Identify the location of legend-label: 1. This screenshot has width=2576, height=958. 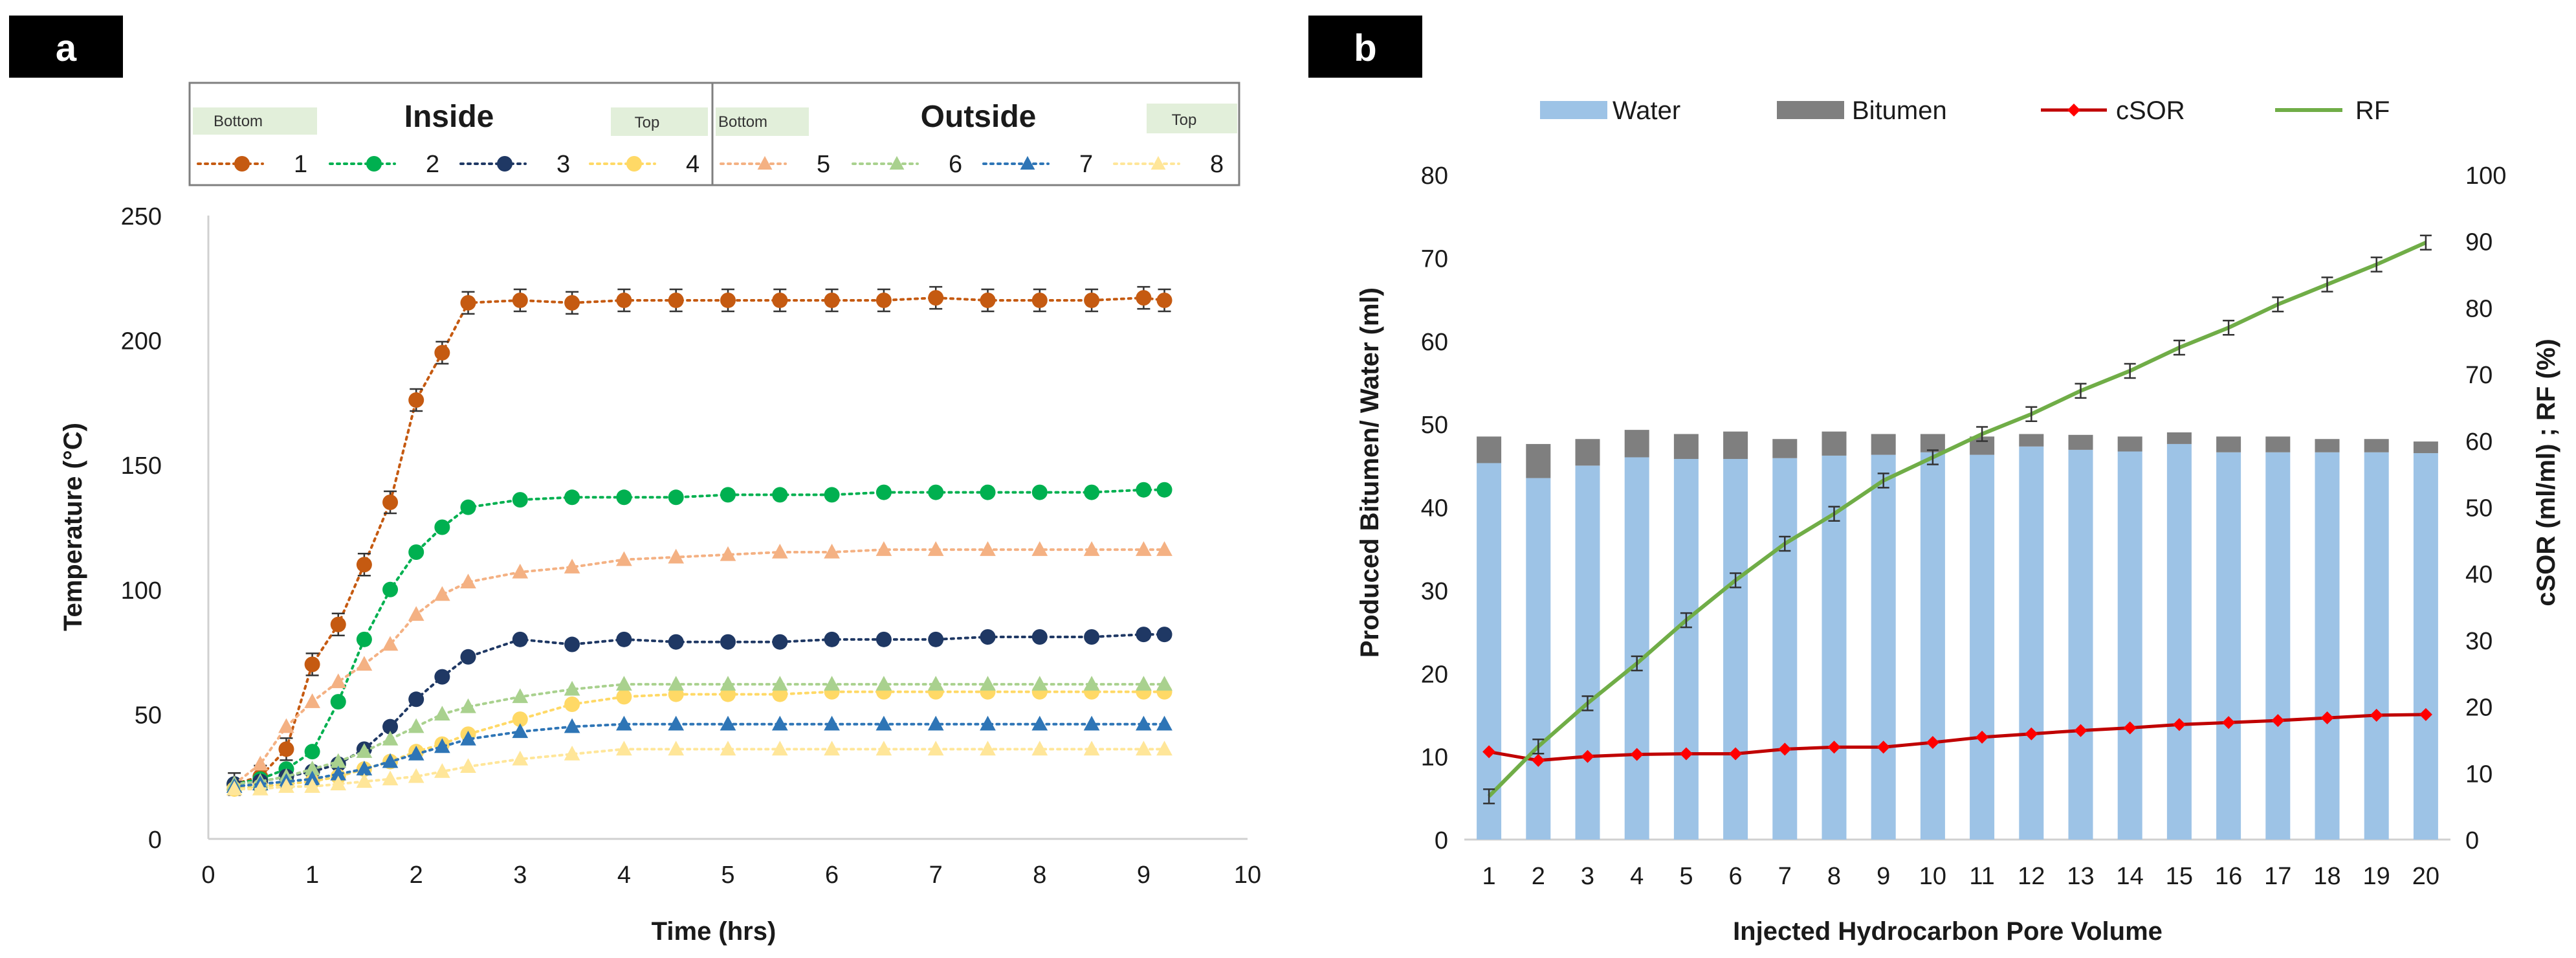
(300, 165).